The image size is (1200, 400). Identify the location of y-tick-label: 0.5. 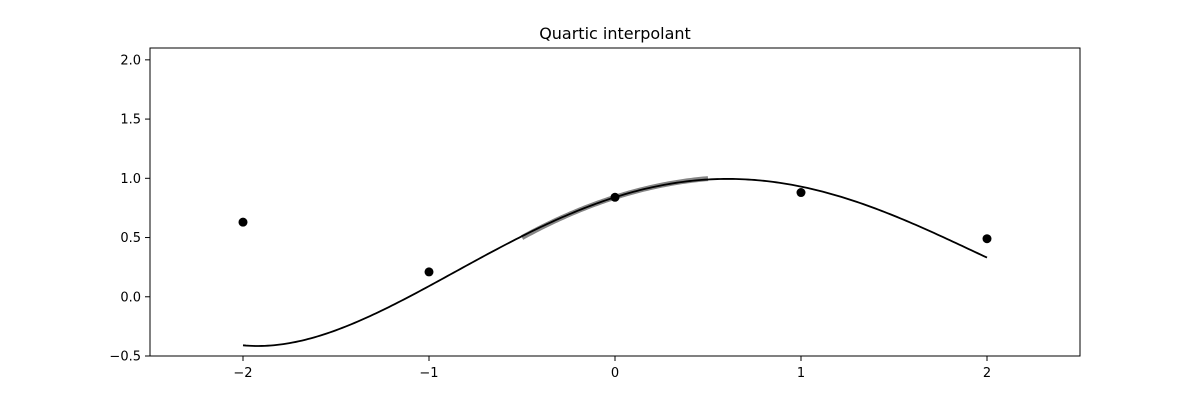
(130, 238).